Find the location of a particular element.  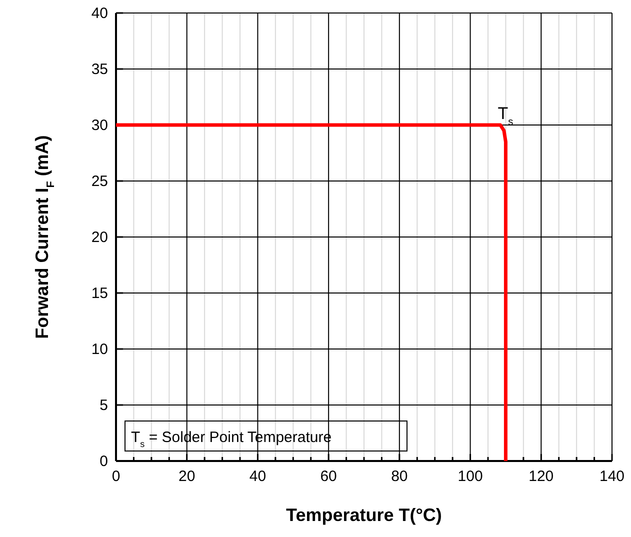

y-tick-label: 0 is located at coordinates (104, 461).